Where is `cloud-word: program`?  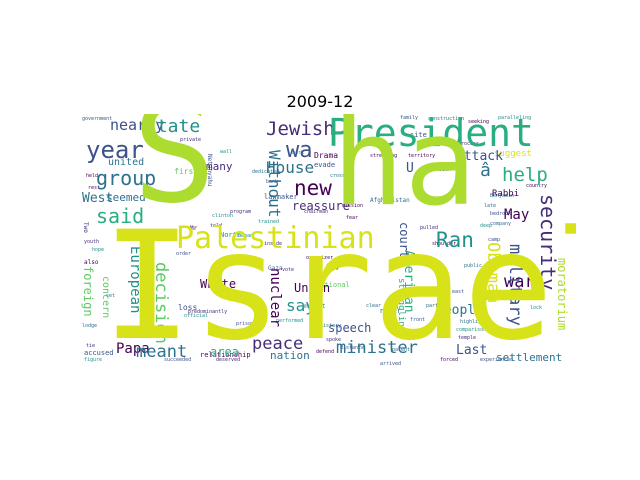
cloud-word: program is located at coordinates (241, 212).